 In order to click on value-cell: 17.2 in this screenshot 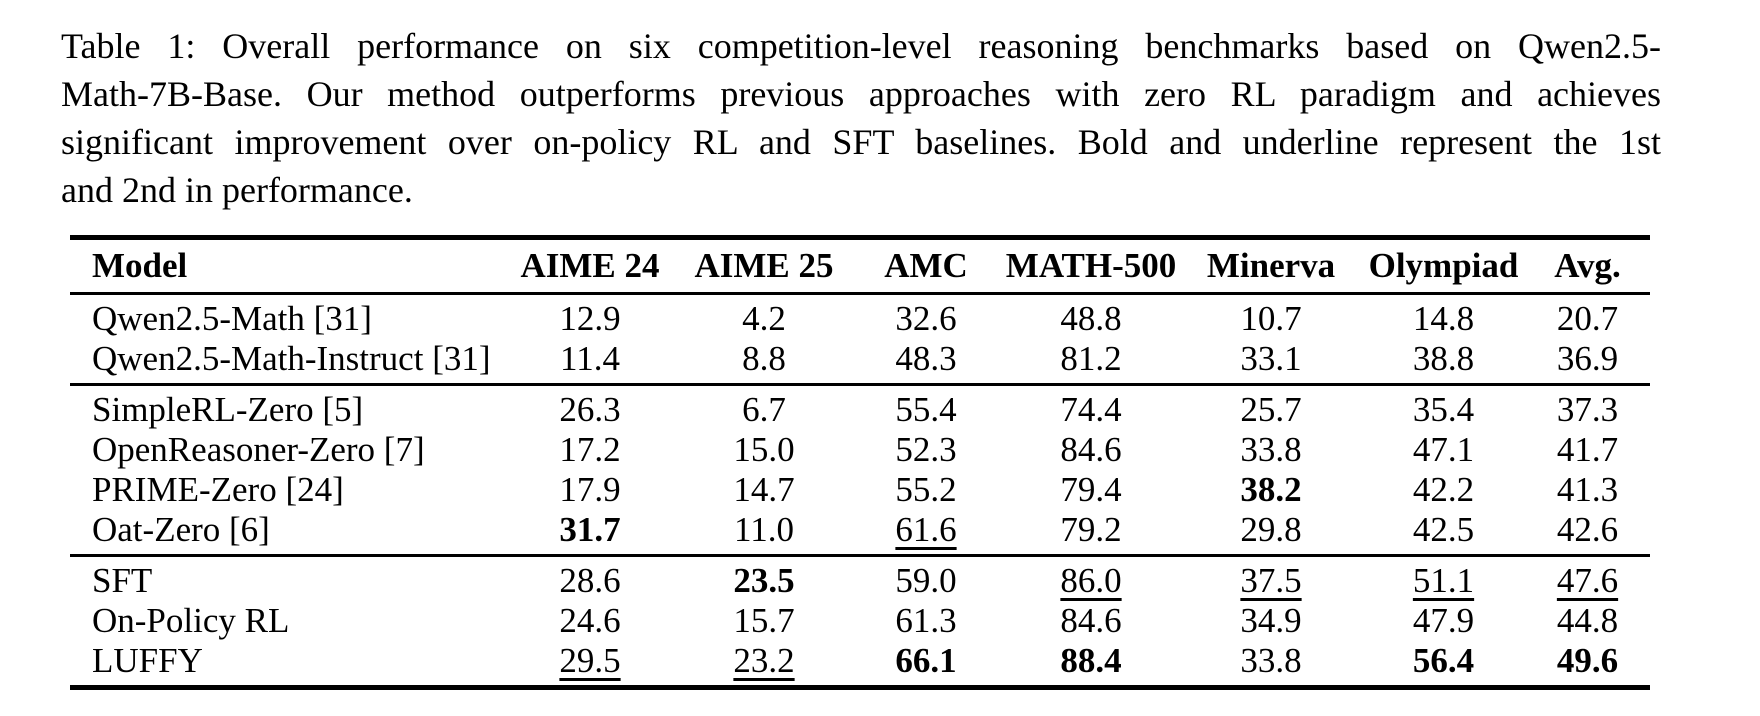, I will do `click(590, 449)`.